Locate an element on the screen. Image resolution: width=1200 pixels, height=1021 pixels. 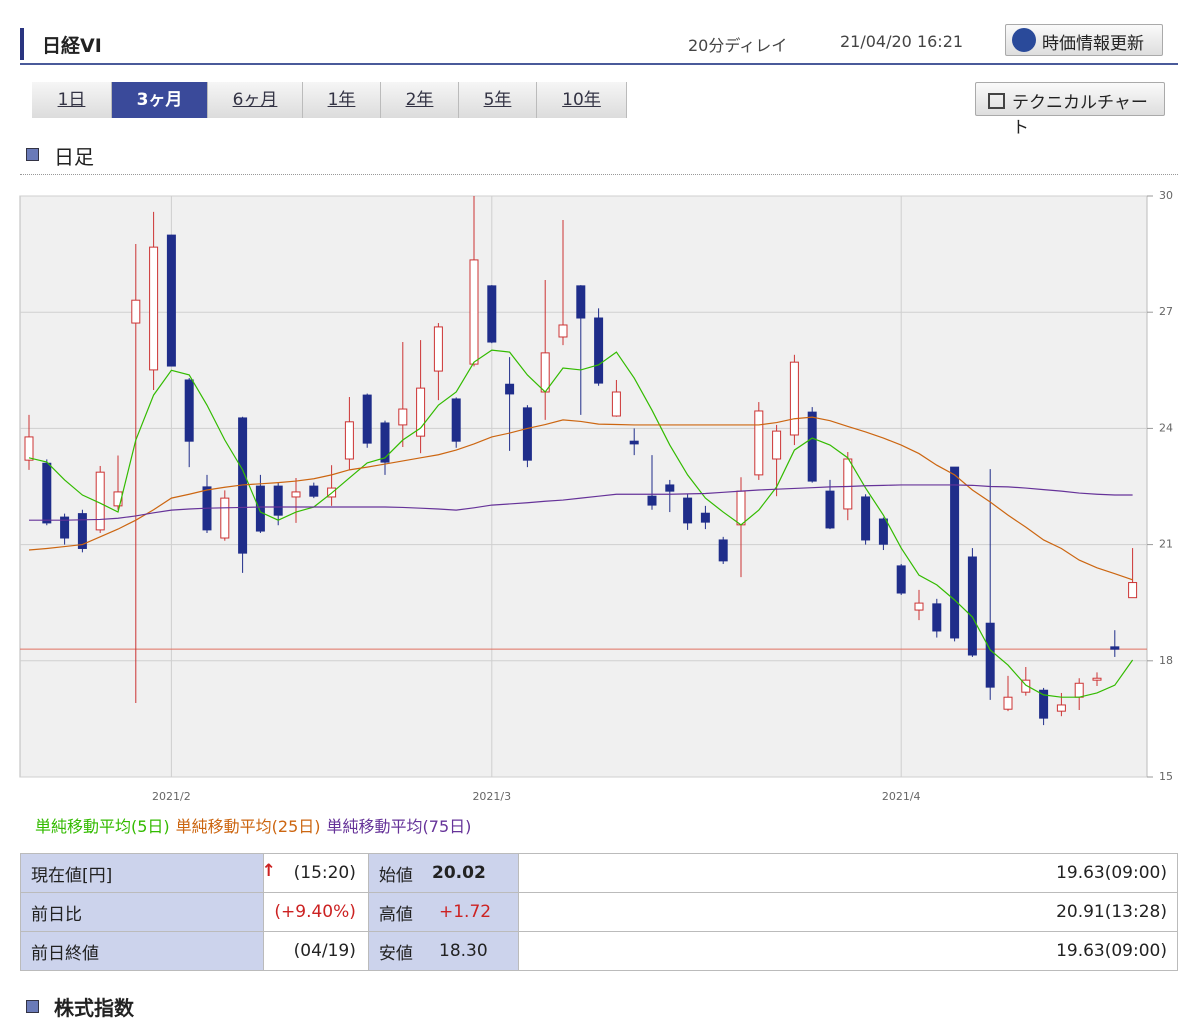
x-tick-label: 2021/4 is located at coordinates (901, 796).